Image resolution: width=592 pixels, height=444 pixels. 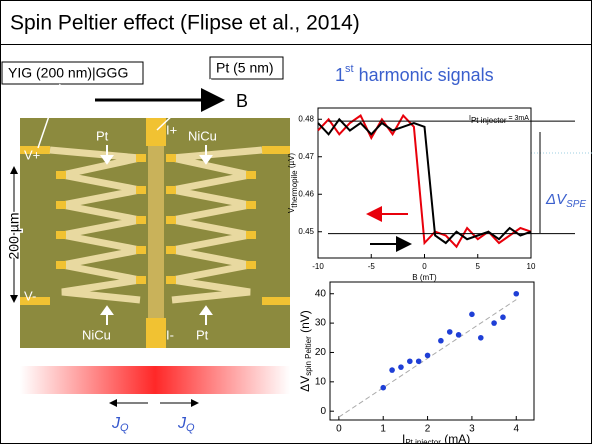 What do you see at coordinates (516, 429) in the screenshot?
I see `x-tick-label: 4` at bounding box center [516, 429].